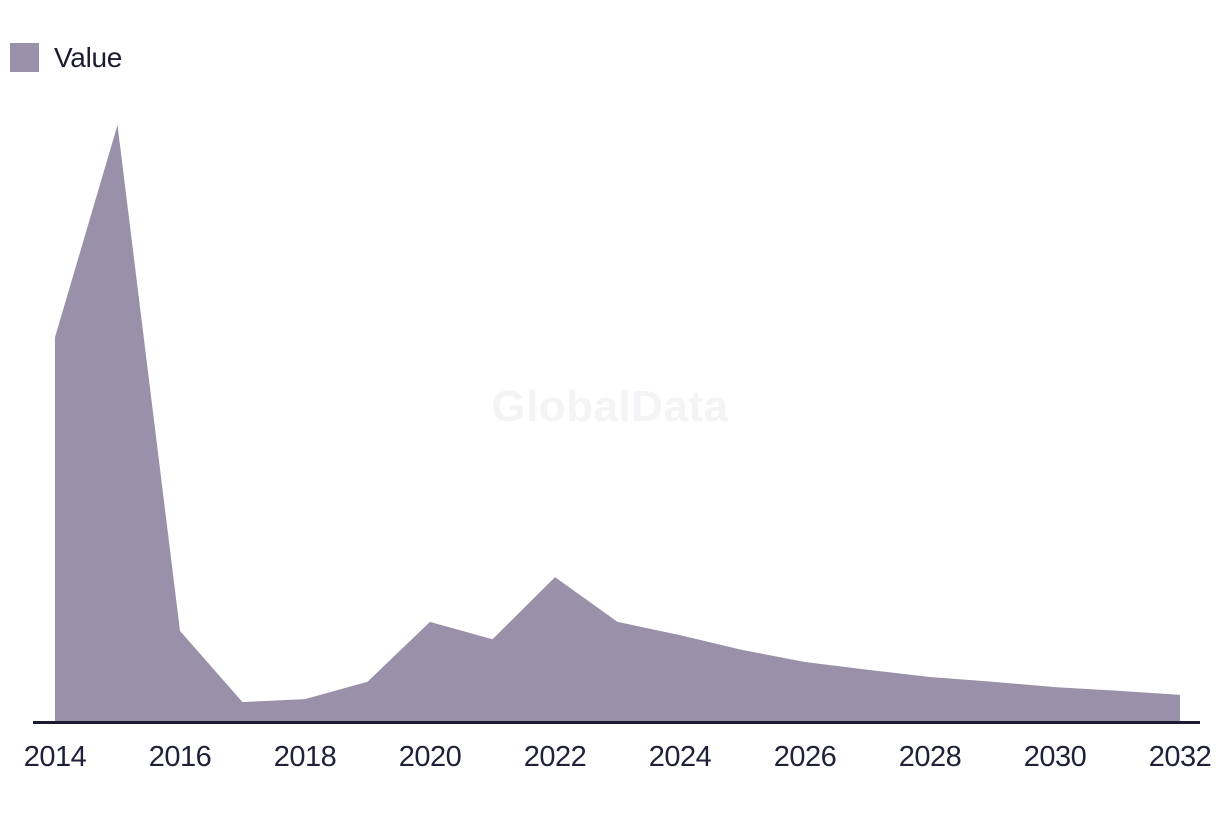 Image resolution: width=1220 pixels, height=816 pixels. I want to click on watermark: GlobalData, so click(610, 406).